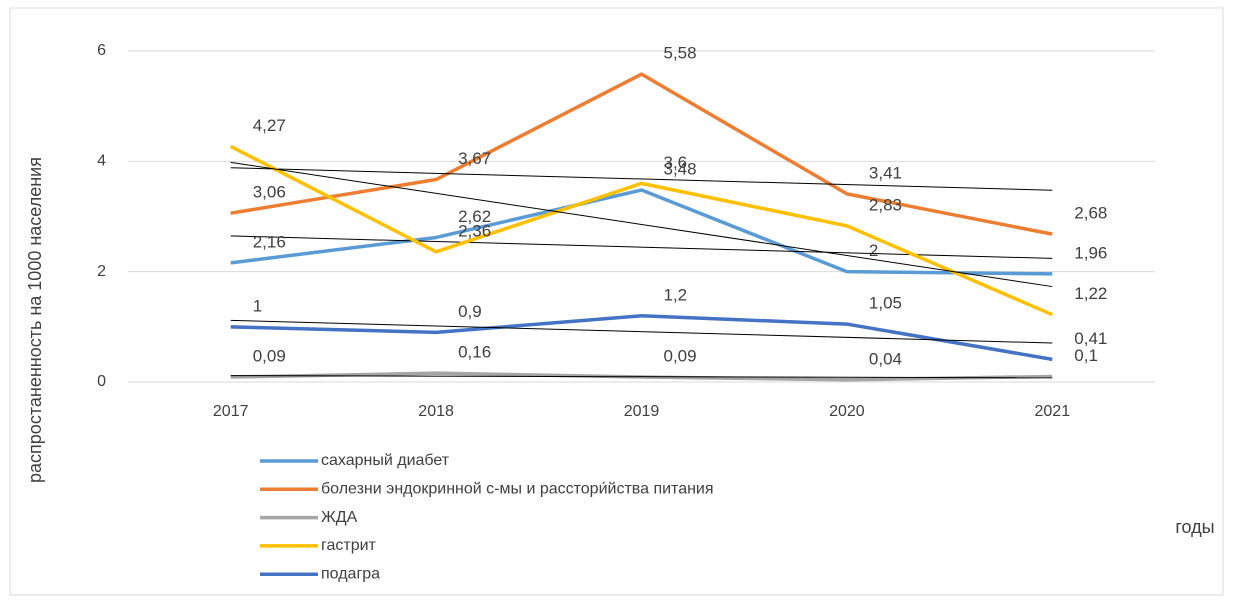 Image resolution: width=1233 pixels, height=609 pixels. I want to click on y-tick-label: 6, so click(101, 50).